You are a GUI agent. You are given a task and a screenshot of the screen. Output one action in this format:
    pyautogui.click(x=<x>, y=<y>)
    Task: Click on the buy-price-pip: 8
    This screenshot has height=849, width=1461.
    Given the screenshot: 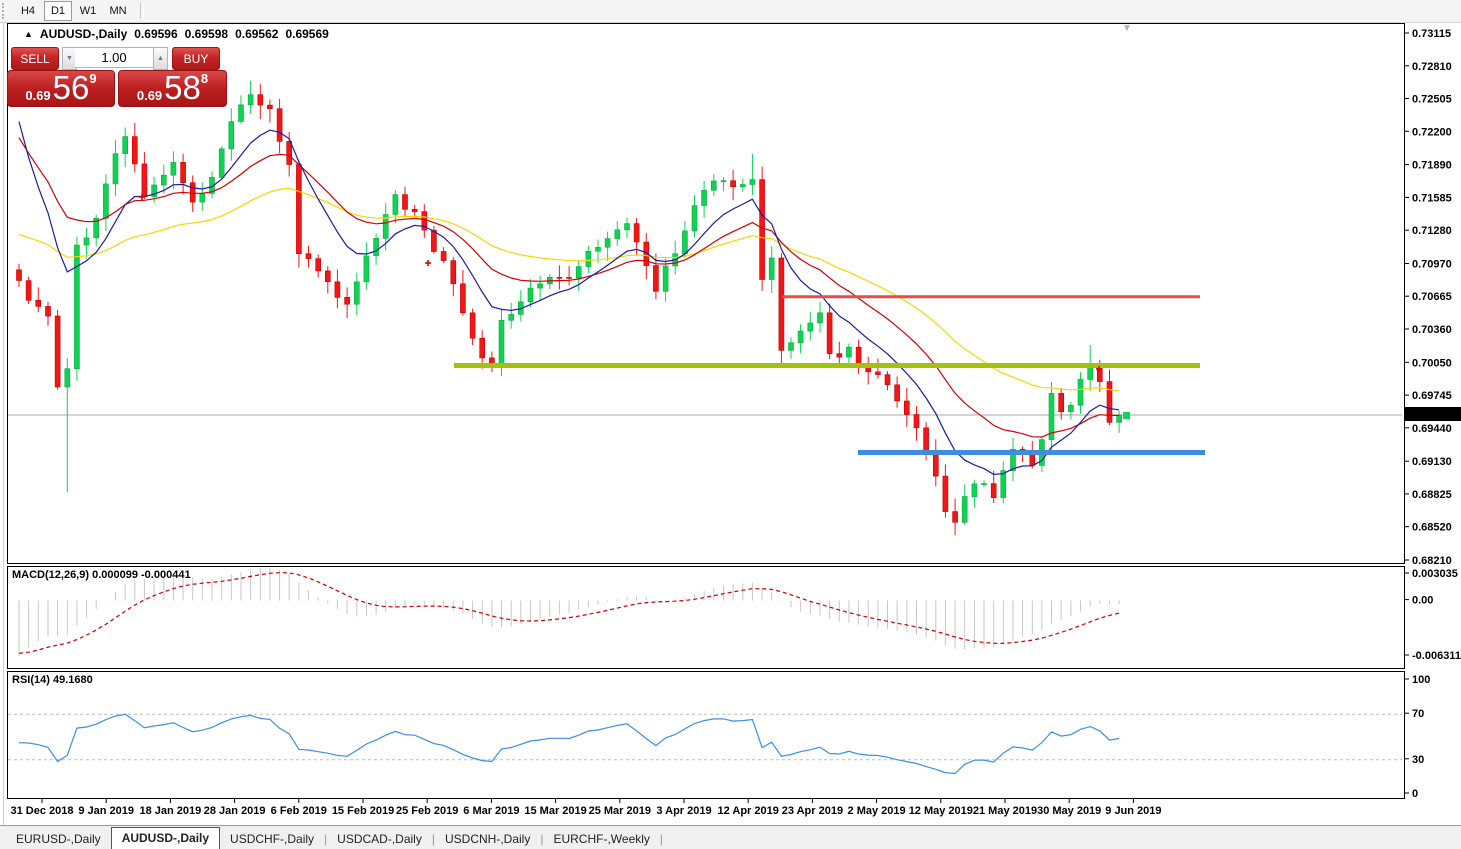 What is the action you would take?
    pyautogui.click(x=204, y=78)
    